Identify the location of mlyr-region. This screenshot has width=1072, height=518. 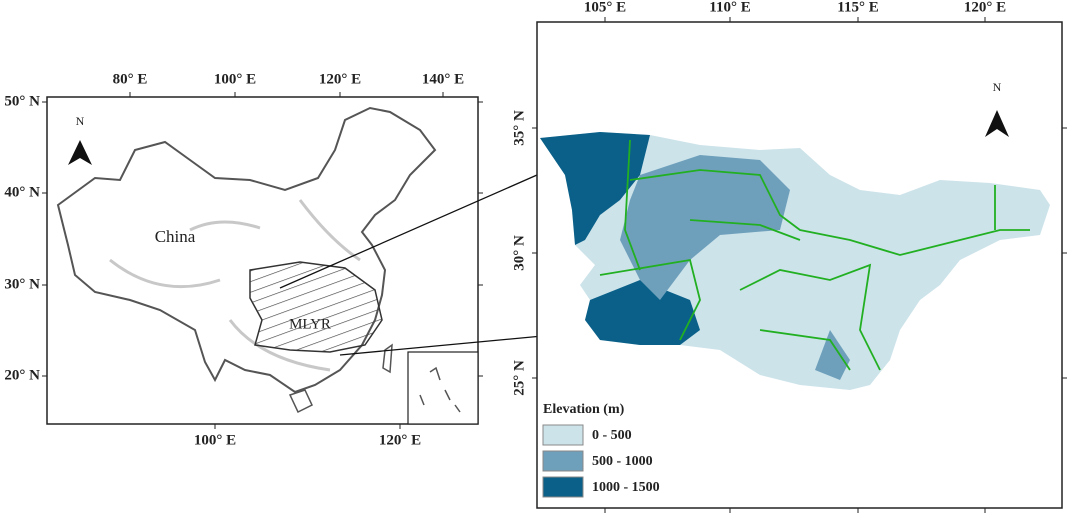
(316, 307).